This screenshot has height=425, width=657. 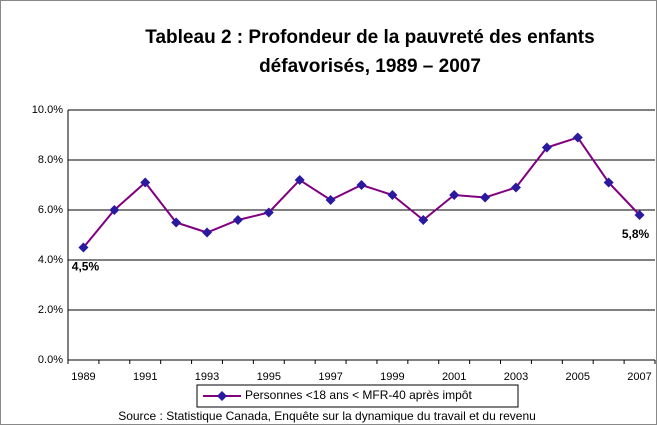 I want to click on x-tick-label: 1997, so click(x=330, y=377).